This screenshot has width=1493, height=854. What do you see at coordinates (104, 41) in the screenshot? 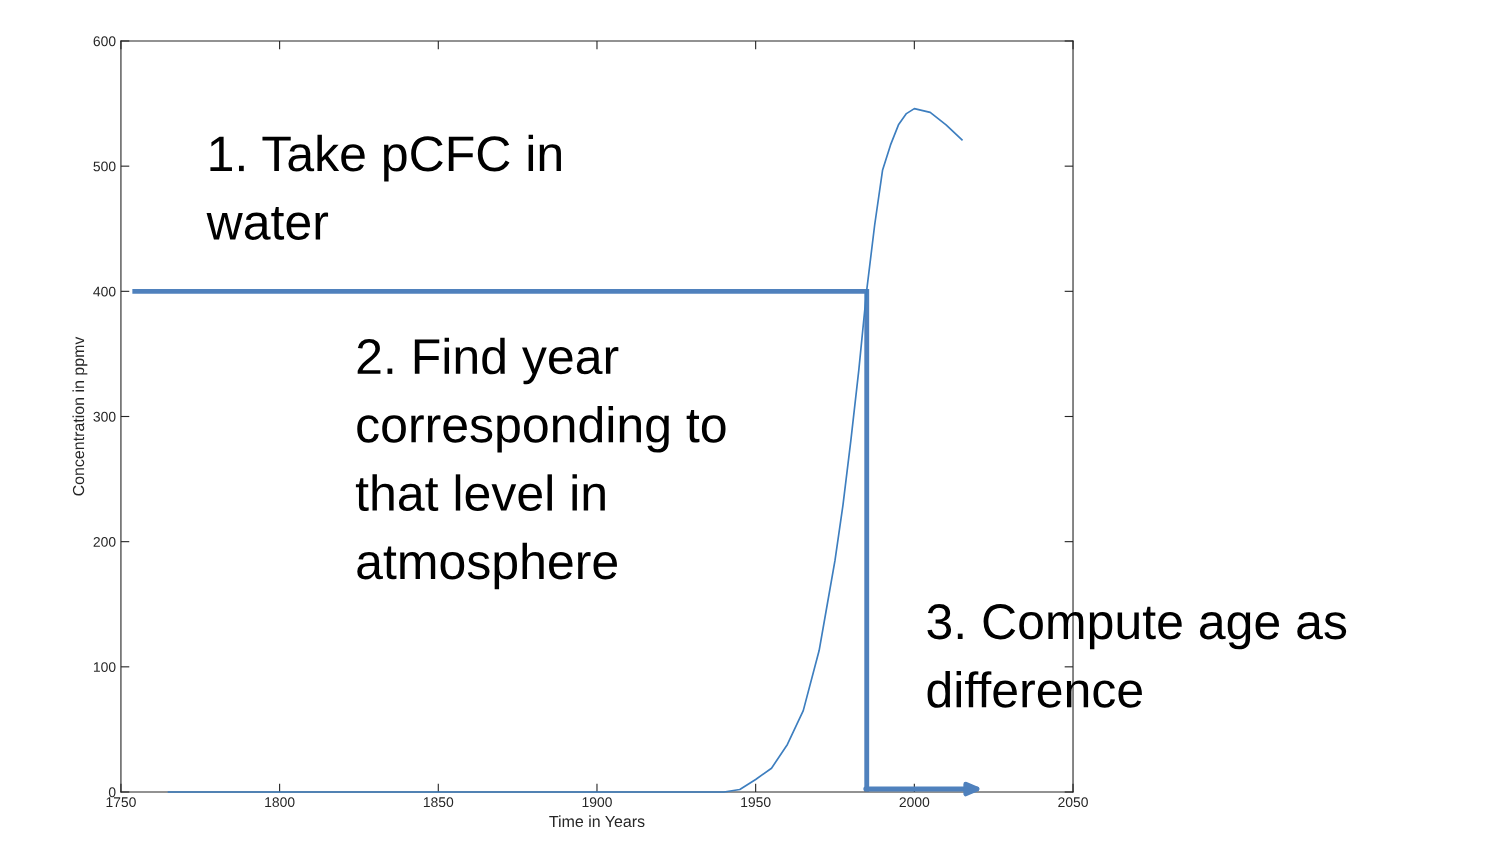
I see `y-tick-label: 600` at bounding box center [104, 41].